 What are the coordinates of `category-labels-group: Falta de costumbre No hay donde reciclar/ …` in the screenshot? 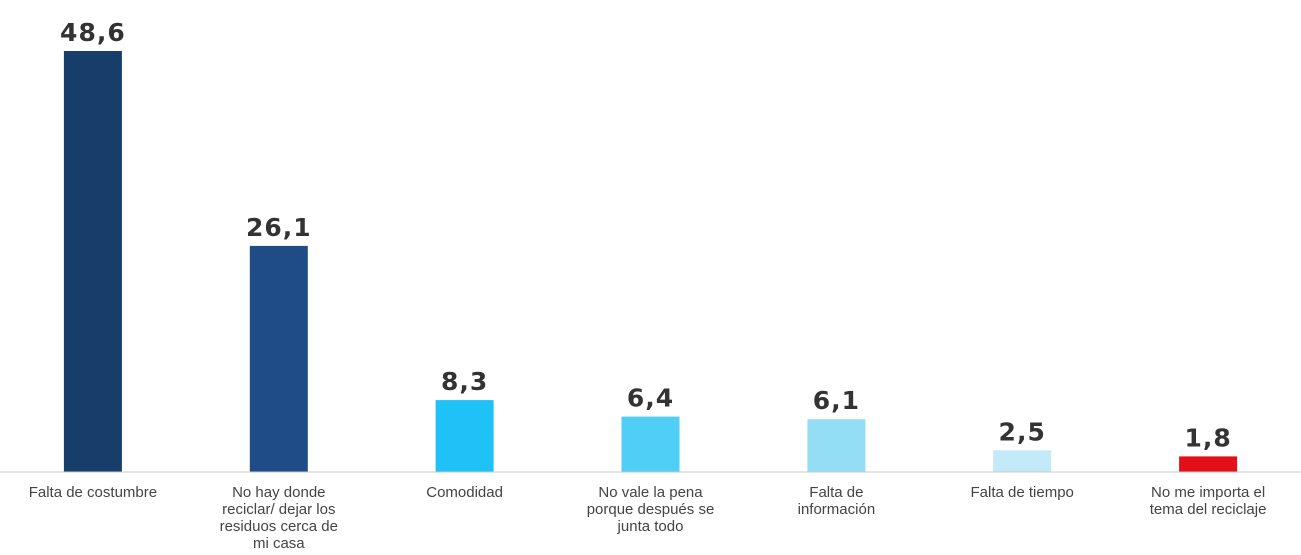 It's located at (648, 518).